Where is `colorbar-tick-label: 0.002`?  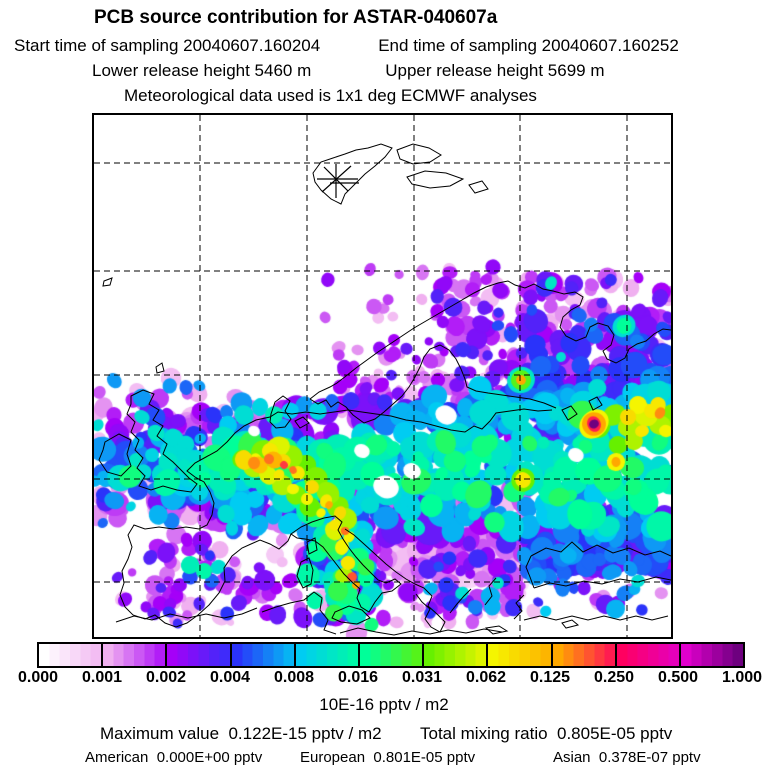
colorbar-tick-label: 0.002 is located at coordinates (166, 677).